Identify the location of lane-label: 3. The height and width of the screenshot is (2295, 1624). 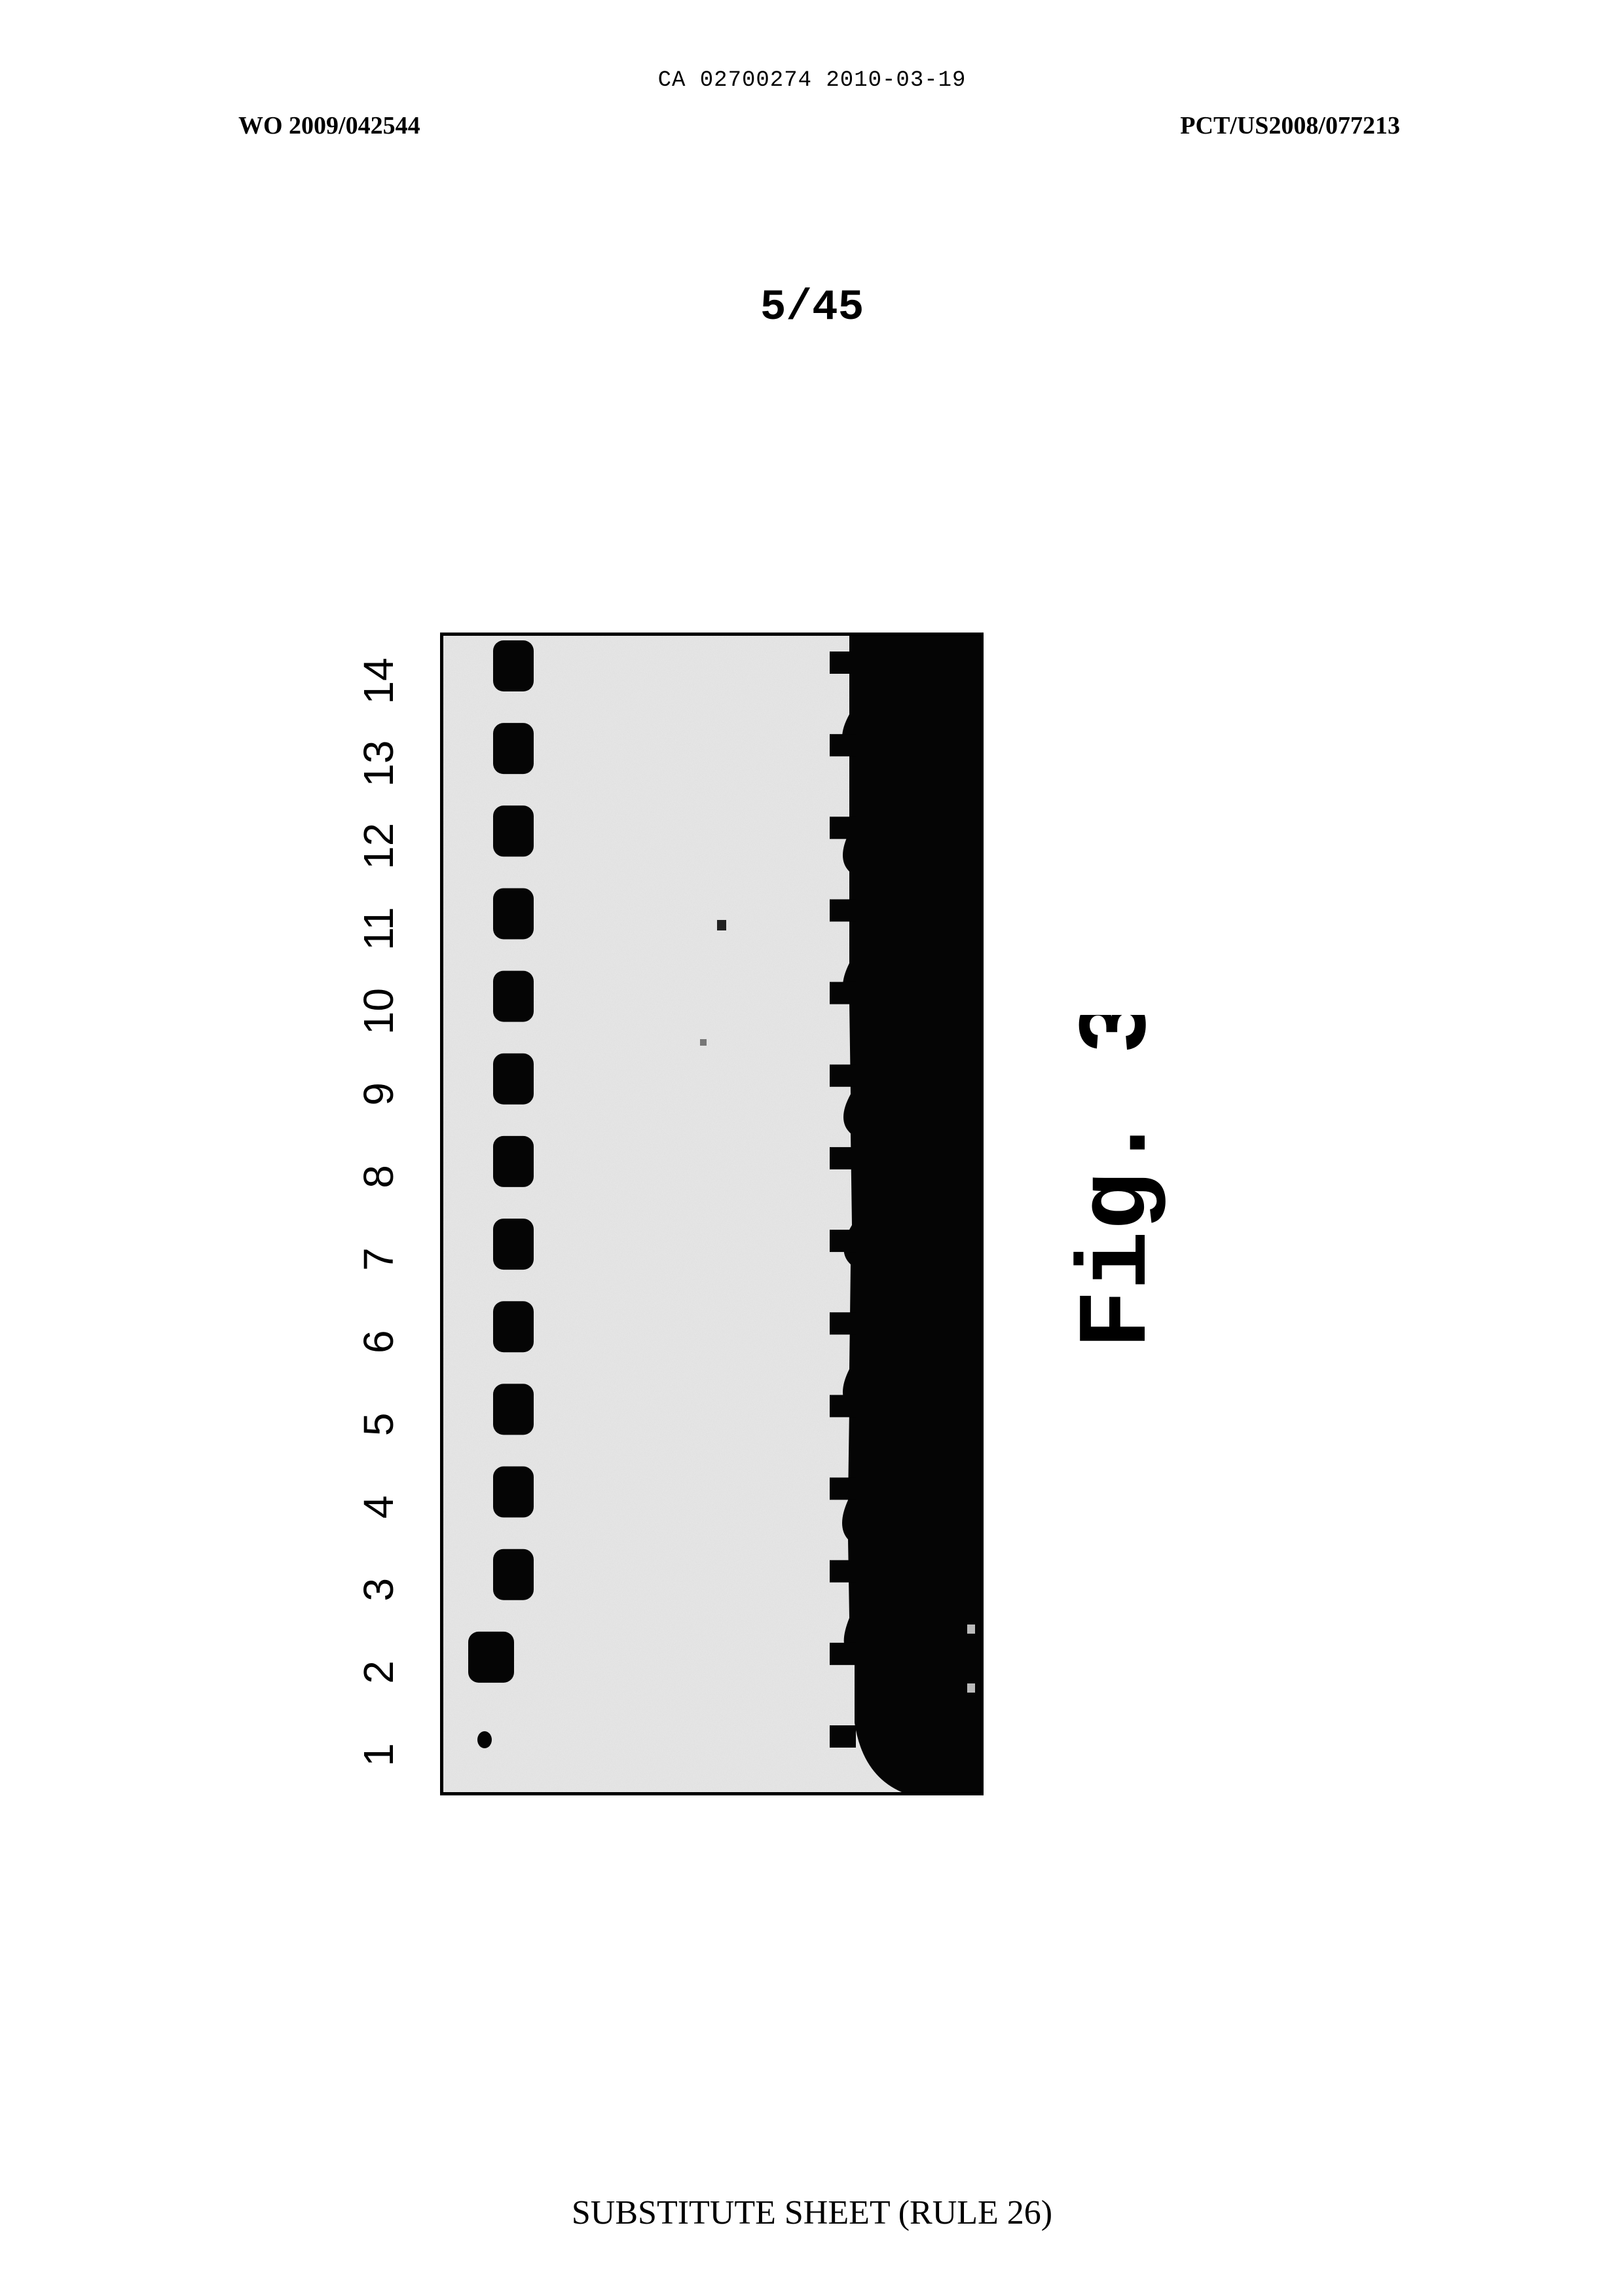
(378, 1590).